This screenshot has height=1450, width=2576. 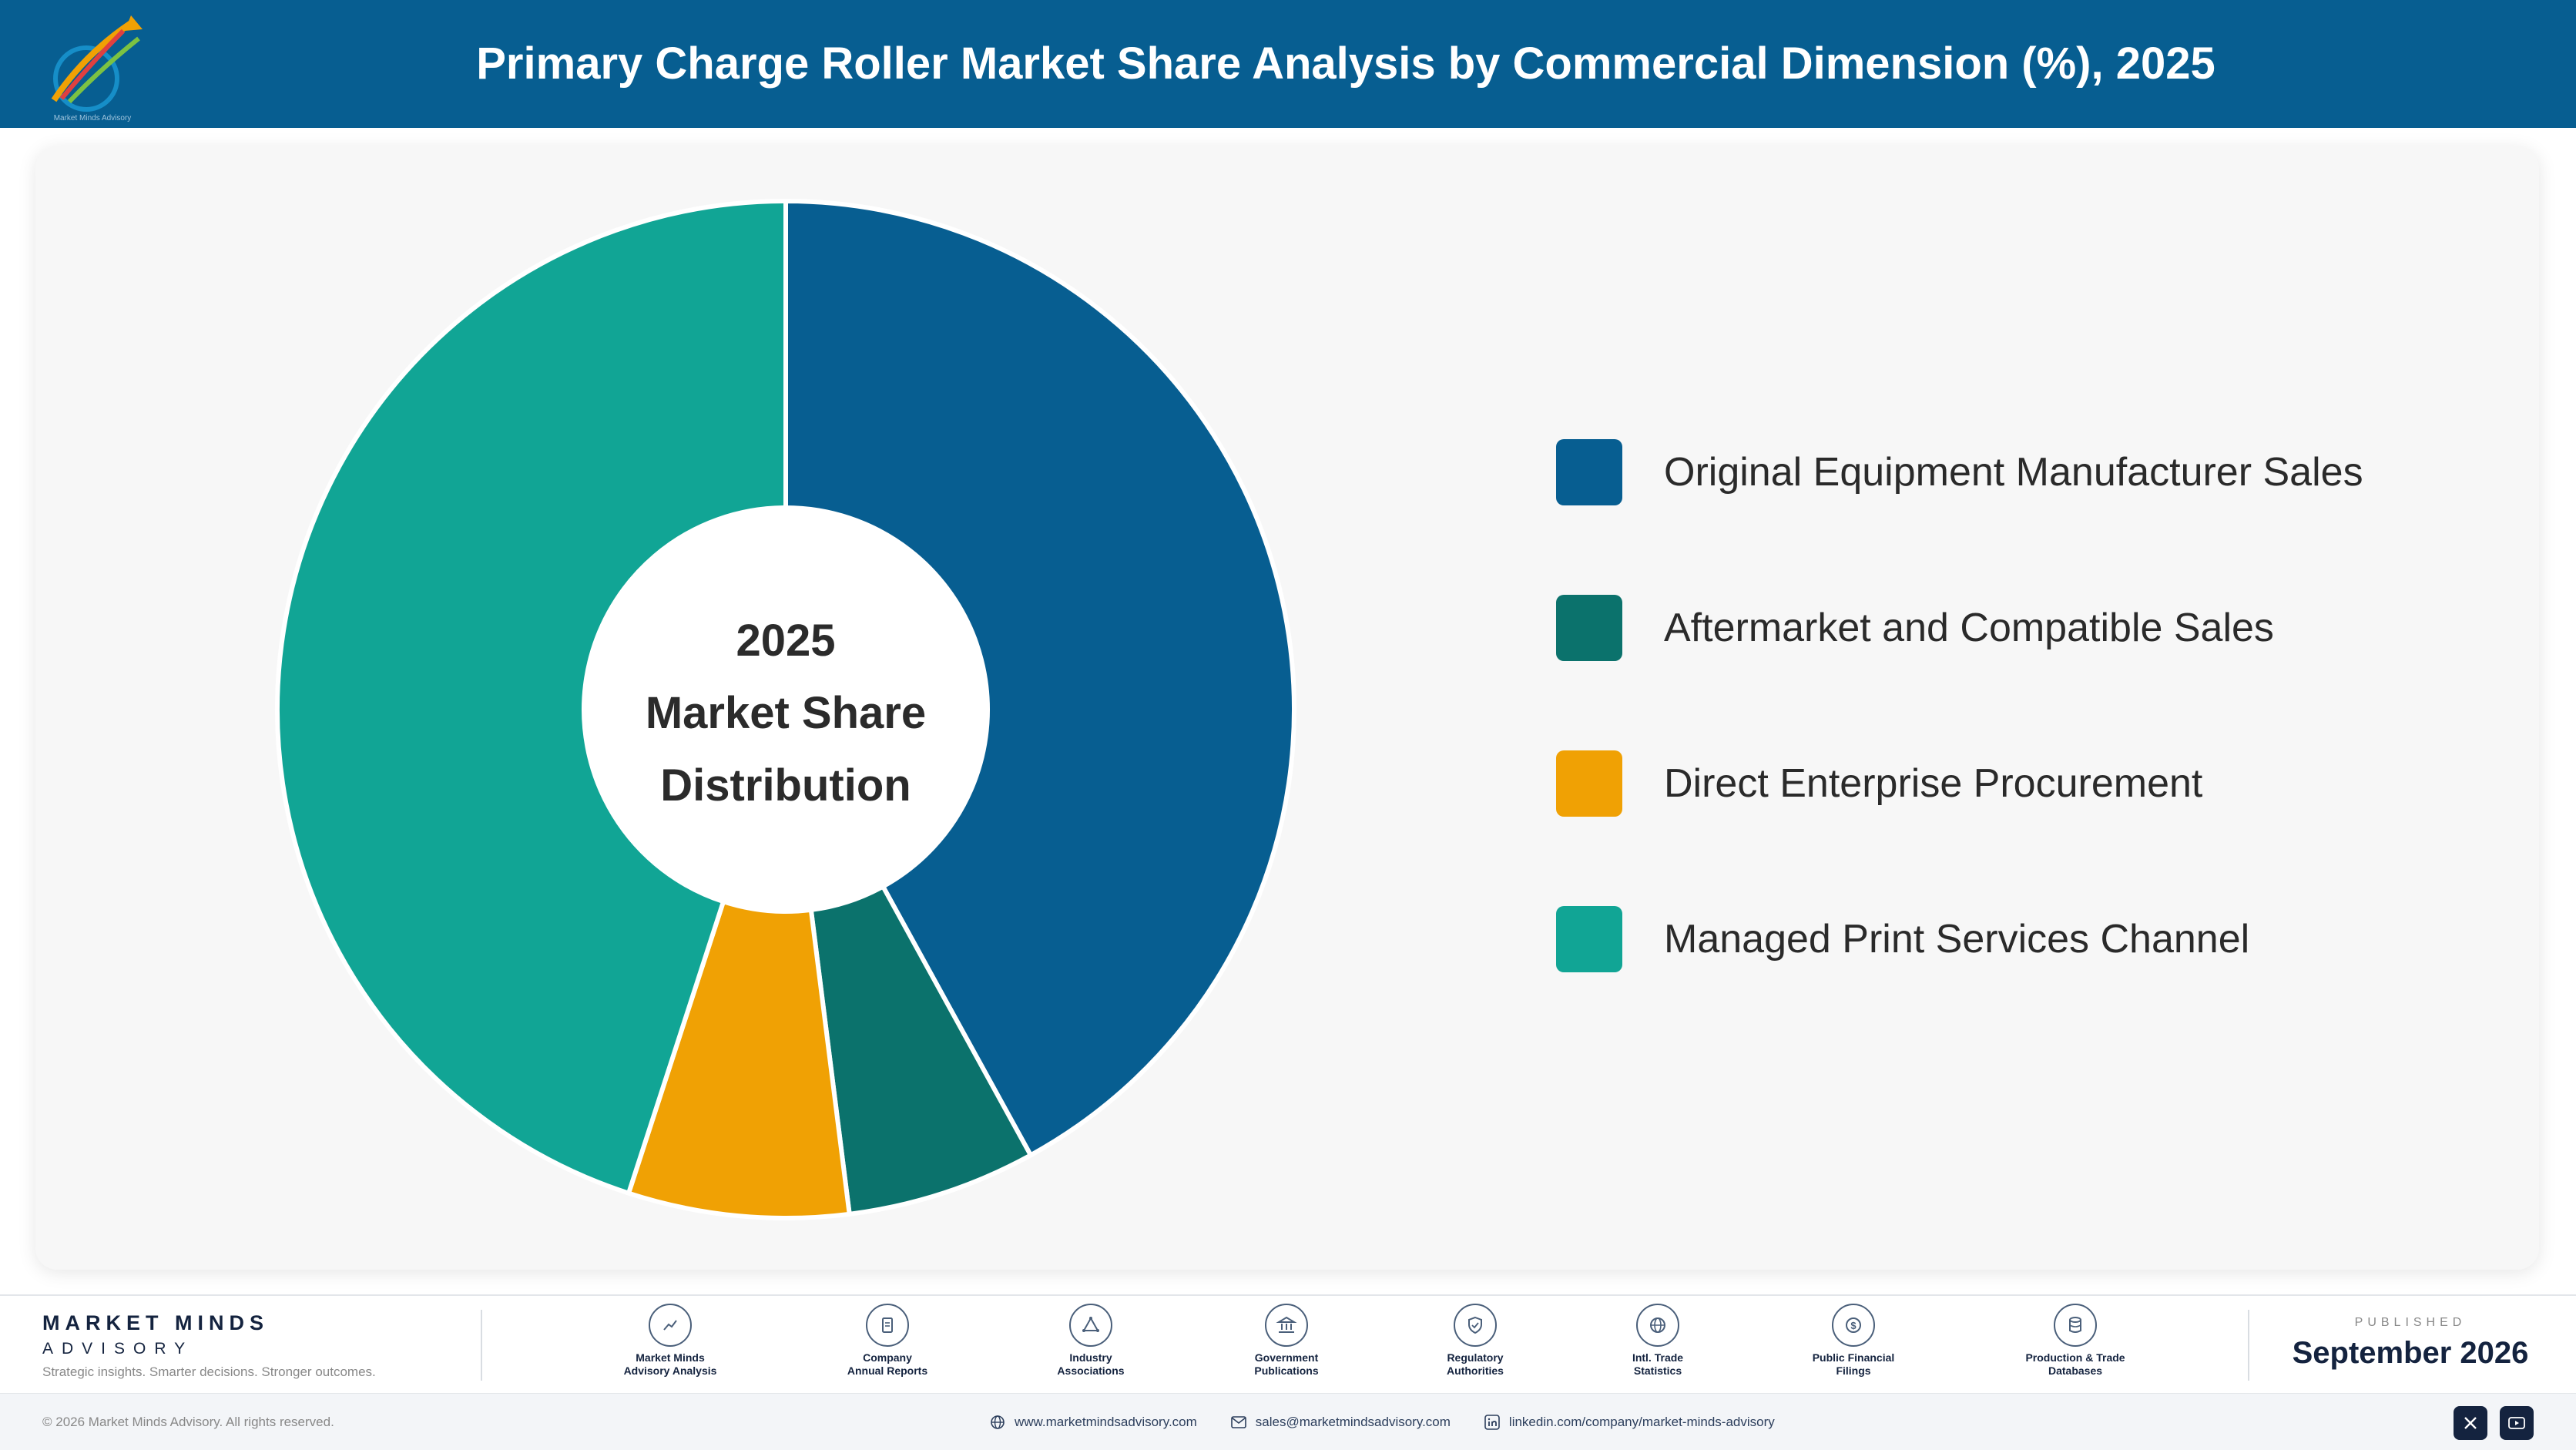 I want to click on source-label-line1: Intl. Trade, so click(x=1658, y=1357).